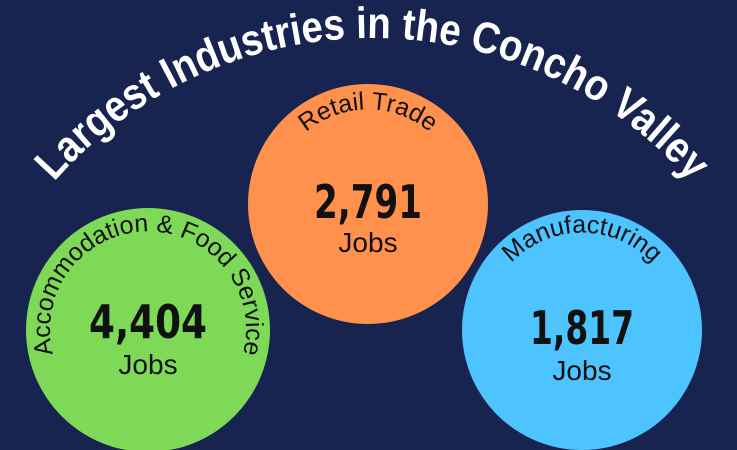 The height and width of the screenshot is (450, 737). What do you see at coordinates (148, 322) in the screenshot?
I see `jobs-count: 4,404` at bounding box center [148, 322].